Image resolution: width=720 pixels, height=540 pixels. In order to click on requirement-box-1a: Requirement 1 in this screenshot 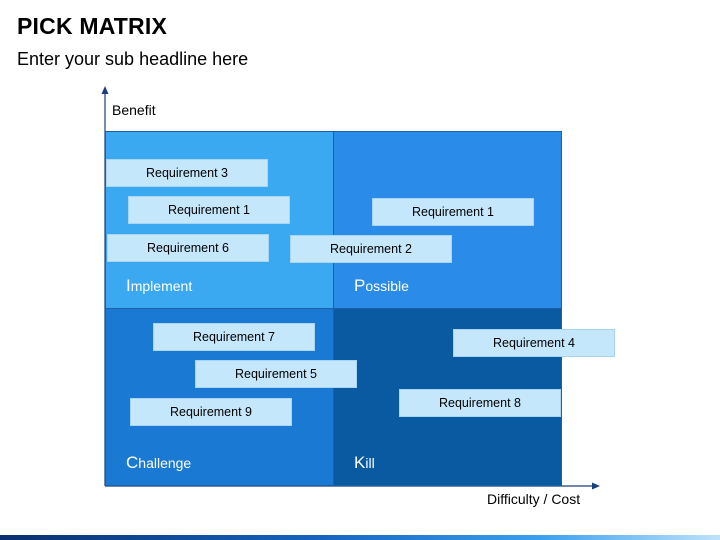, I will do `click(209, 210)`.